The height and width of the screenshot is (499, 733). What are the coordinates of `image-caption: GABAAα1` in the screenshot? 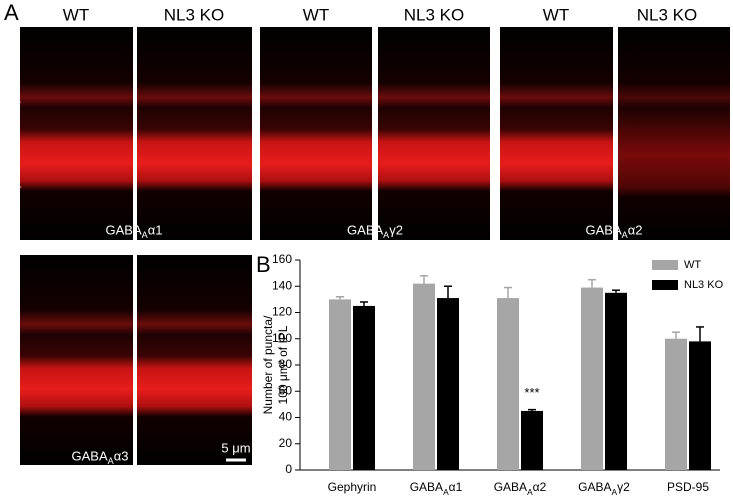 It's located at (134, 231).